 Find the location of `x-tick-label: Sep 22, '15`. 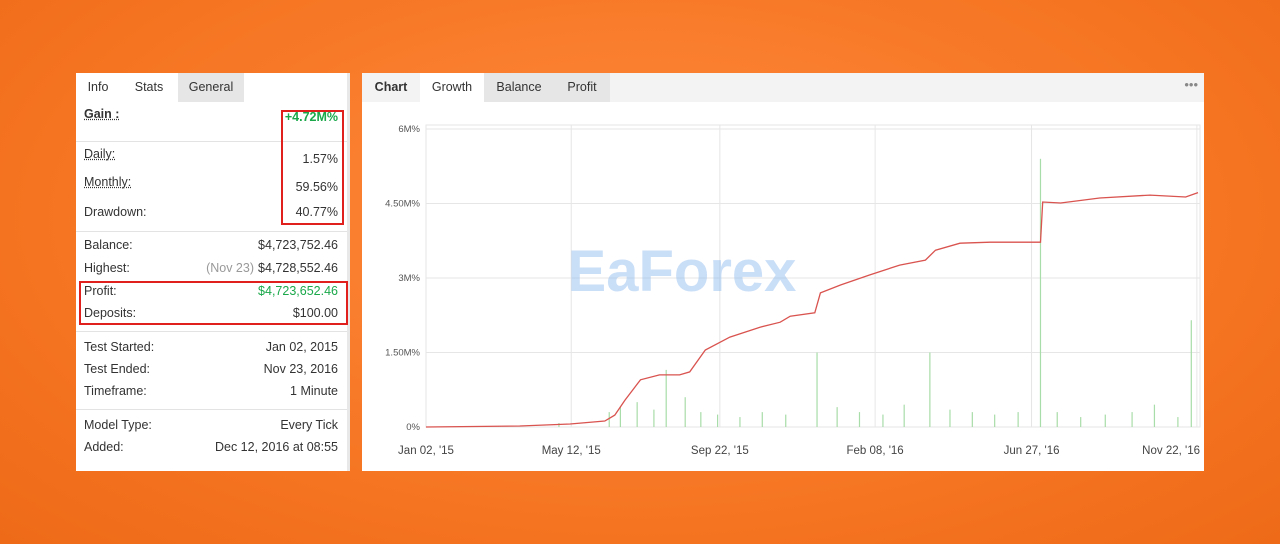

x-tick-label: Sep 22, '15 is located at coordinates (720, 451).